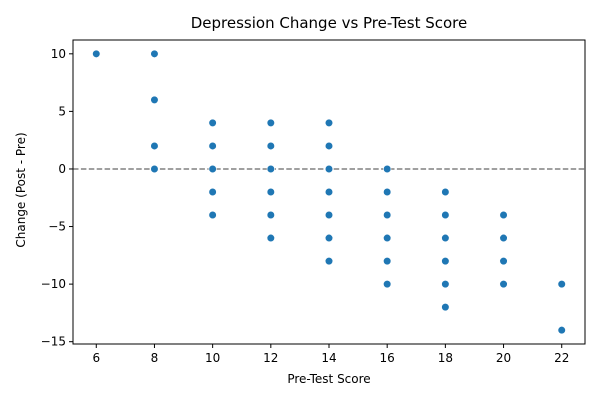  I want to click on y-tick-label: −5, so click(57, 227).